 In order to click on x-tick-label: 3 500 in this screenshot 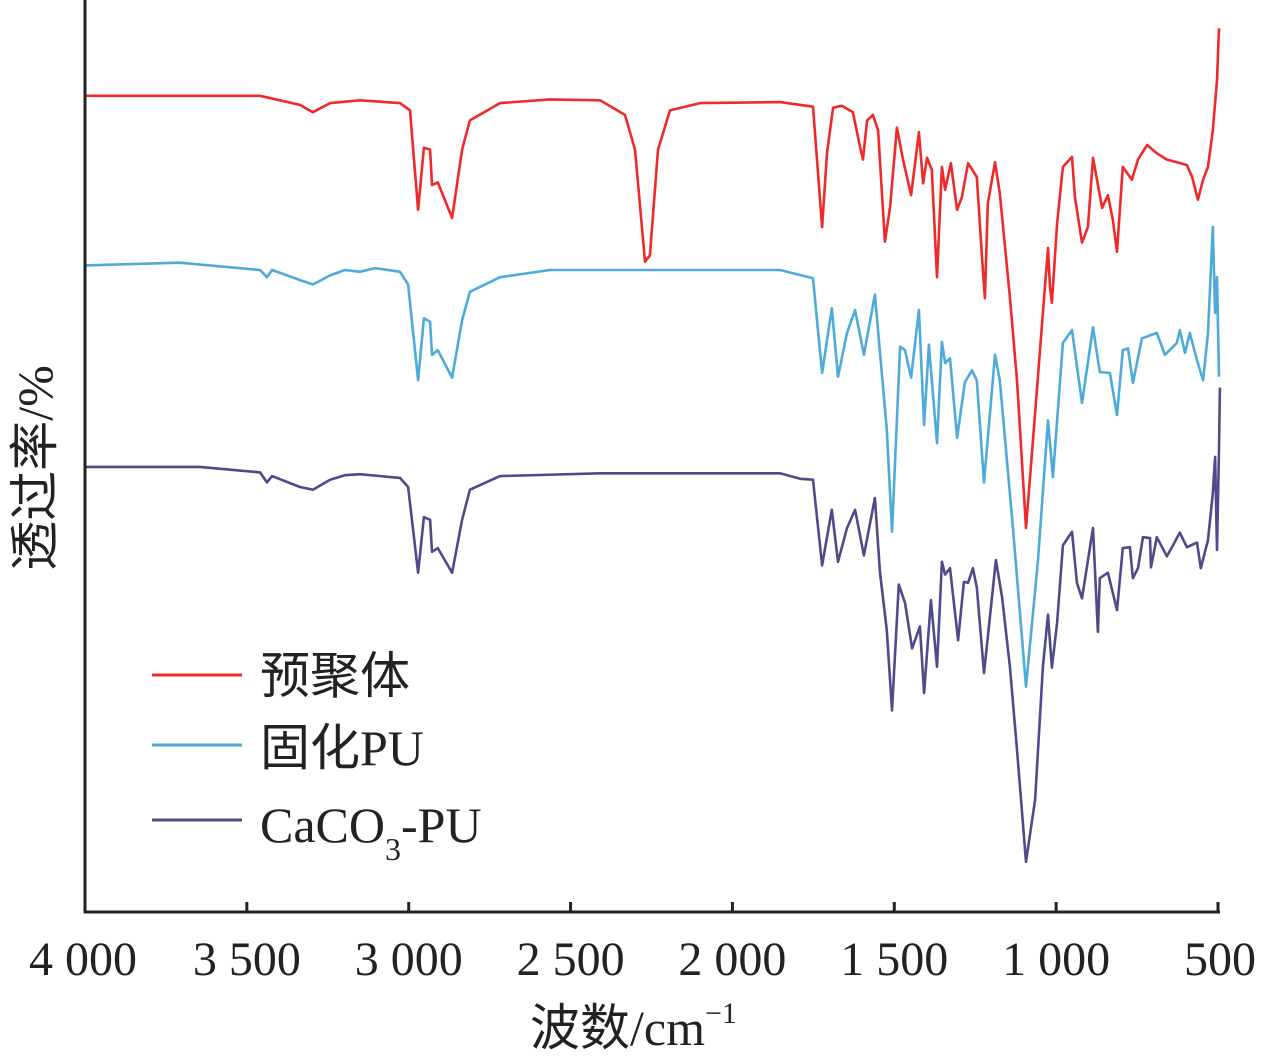, I will do `click(247, 959)`.